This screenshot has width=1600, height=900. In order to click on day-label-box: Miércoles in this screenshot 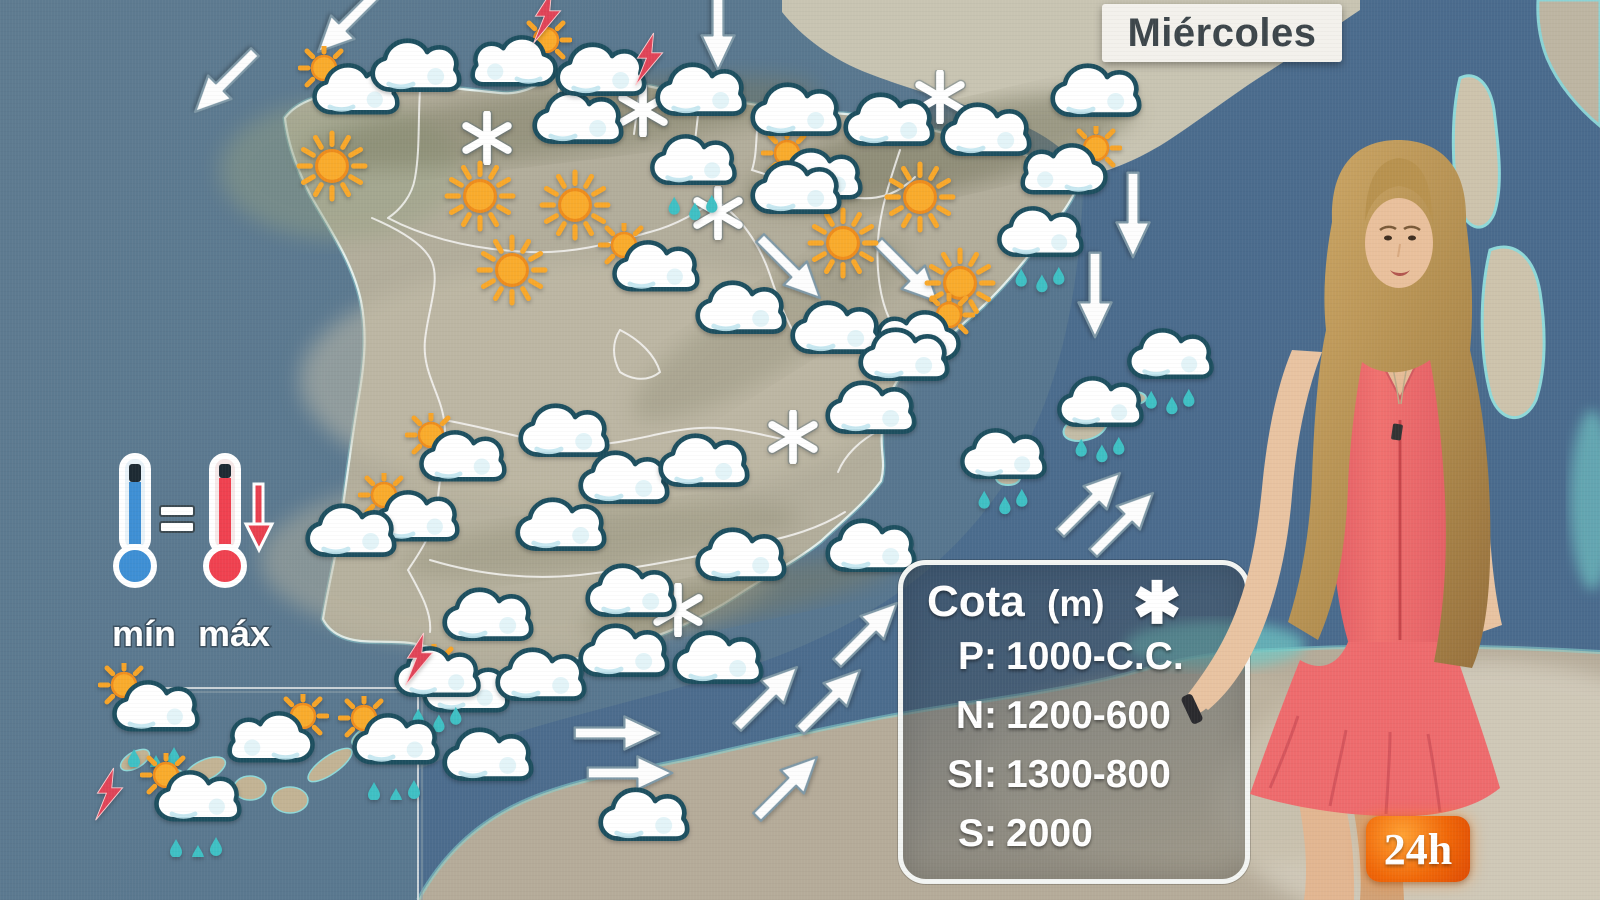, I will do `click(1222, 33)`.